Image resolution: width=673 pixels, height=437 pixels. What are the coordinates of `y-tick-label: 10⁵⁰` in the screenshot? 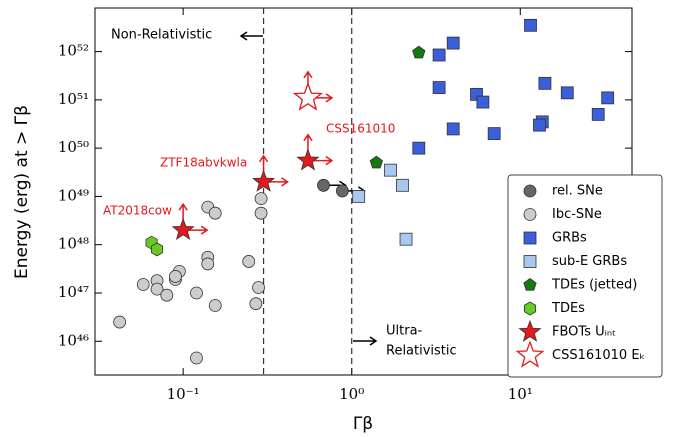 It's located at (73, 147).